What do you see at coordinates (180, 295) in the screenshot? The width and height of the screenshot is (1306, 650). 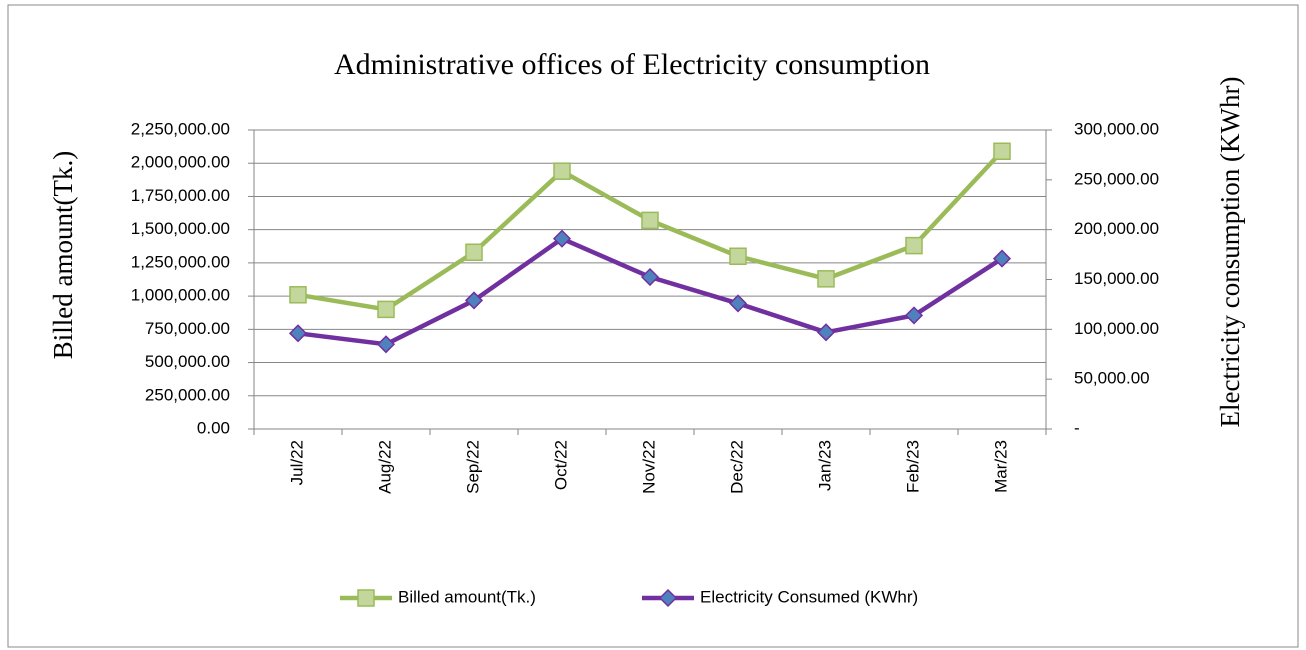 I see `y-tick-label: 1,000,000.00` at bounding box center [180, 295].